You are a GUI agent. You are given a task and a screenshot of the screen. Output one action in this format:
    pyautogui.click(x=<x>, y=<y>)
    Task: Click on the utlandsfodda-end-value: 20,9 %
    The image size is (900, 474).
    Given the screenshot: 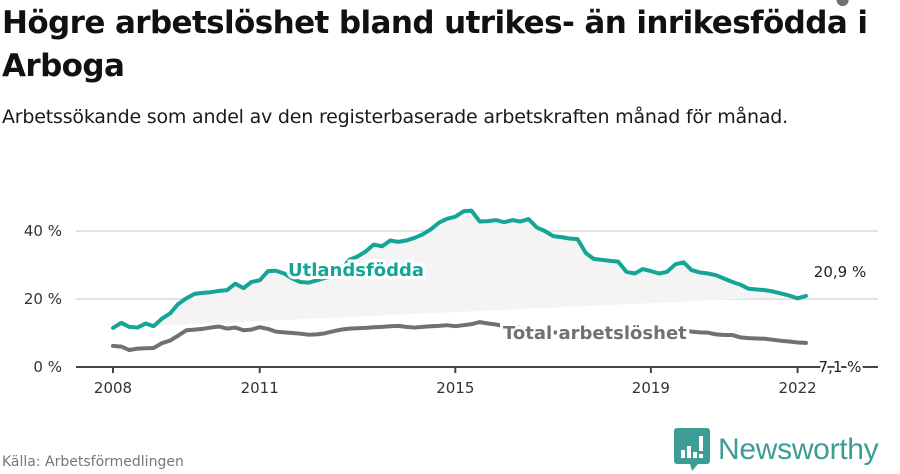 What is the action you would take?
    pyautogui.click(x=840, y=272)
    